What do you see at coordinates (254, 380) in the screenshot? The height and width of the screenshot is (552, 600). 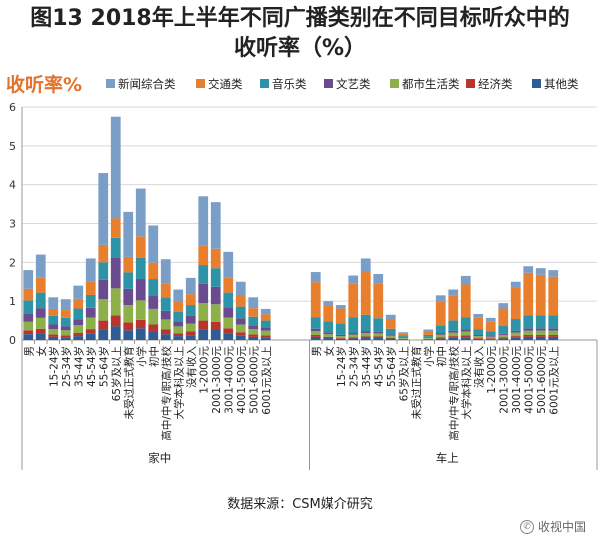 I see `x-category-label: 5001-6000元` at bounding box center [254, 380].